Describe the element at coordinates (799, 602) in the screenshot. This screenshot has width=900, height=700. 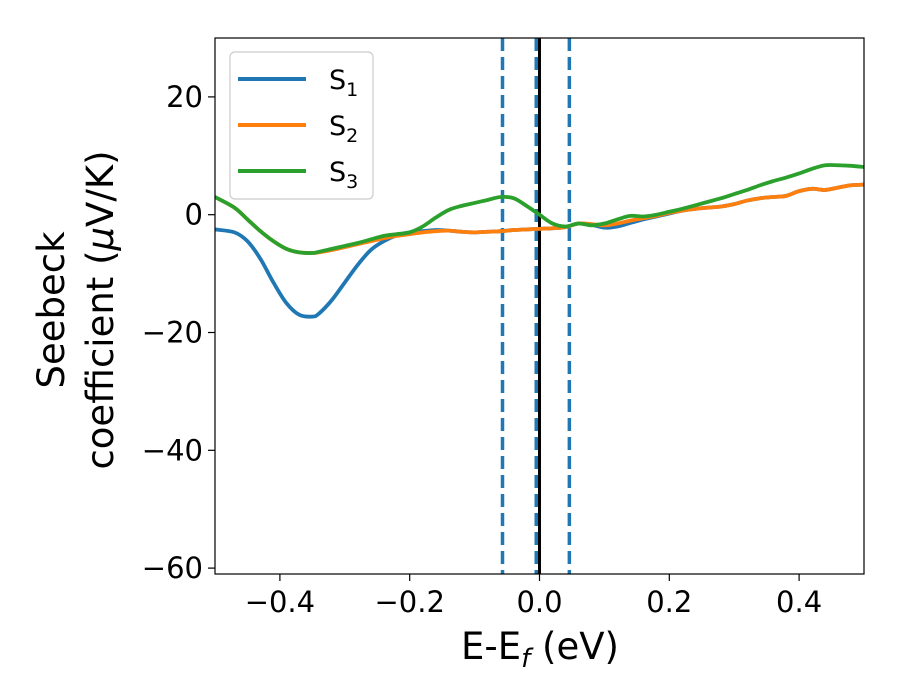
I see `x-tick-label: 0.4` at that location.